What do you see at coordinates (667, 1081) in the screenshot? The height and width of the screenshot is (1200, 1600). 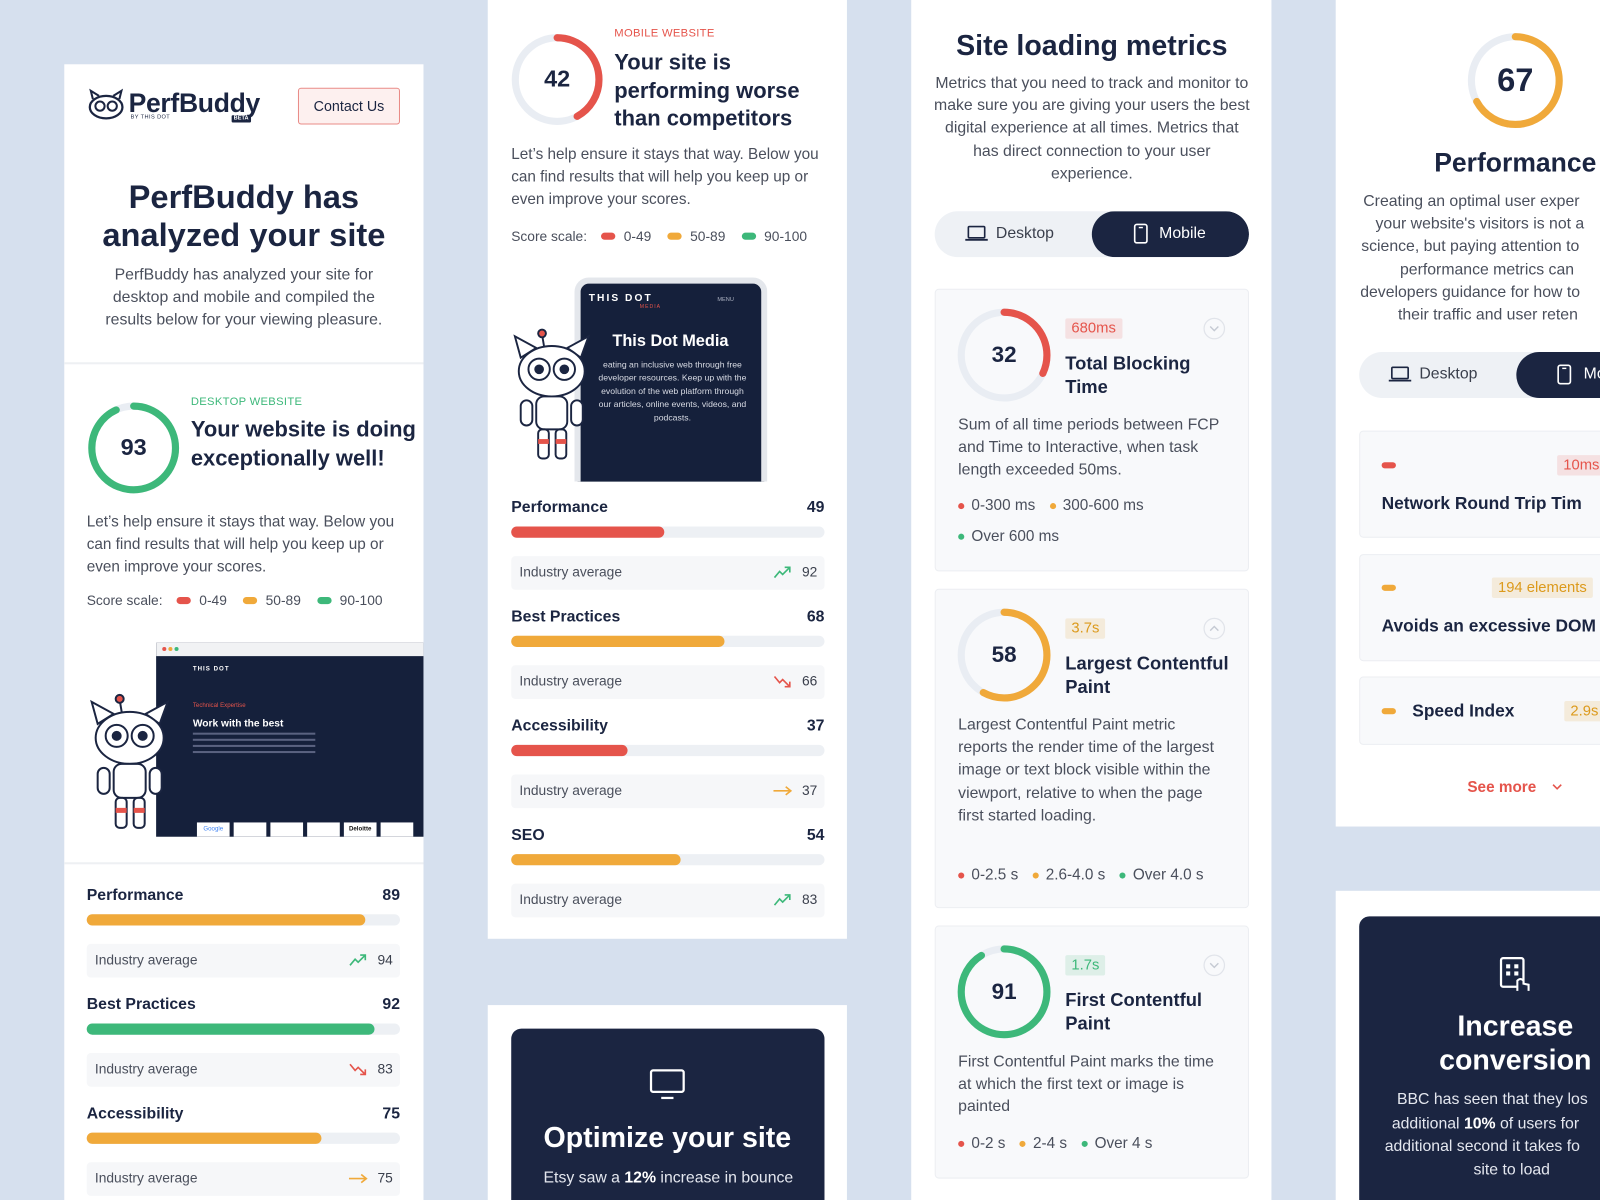 I see `monitor-screen` at bounding box center [667, 1081].